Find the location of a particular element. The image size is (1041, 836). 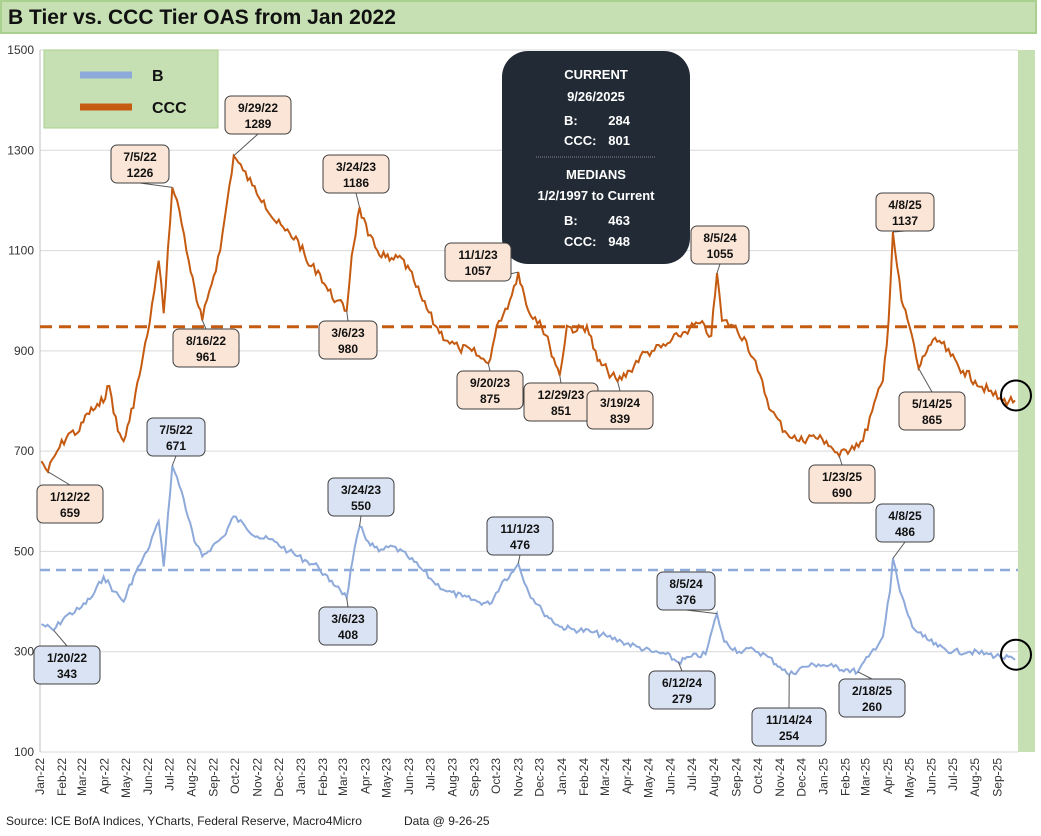

x-tick-label: Jul-25 is located at coordinates (953, 774).